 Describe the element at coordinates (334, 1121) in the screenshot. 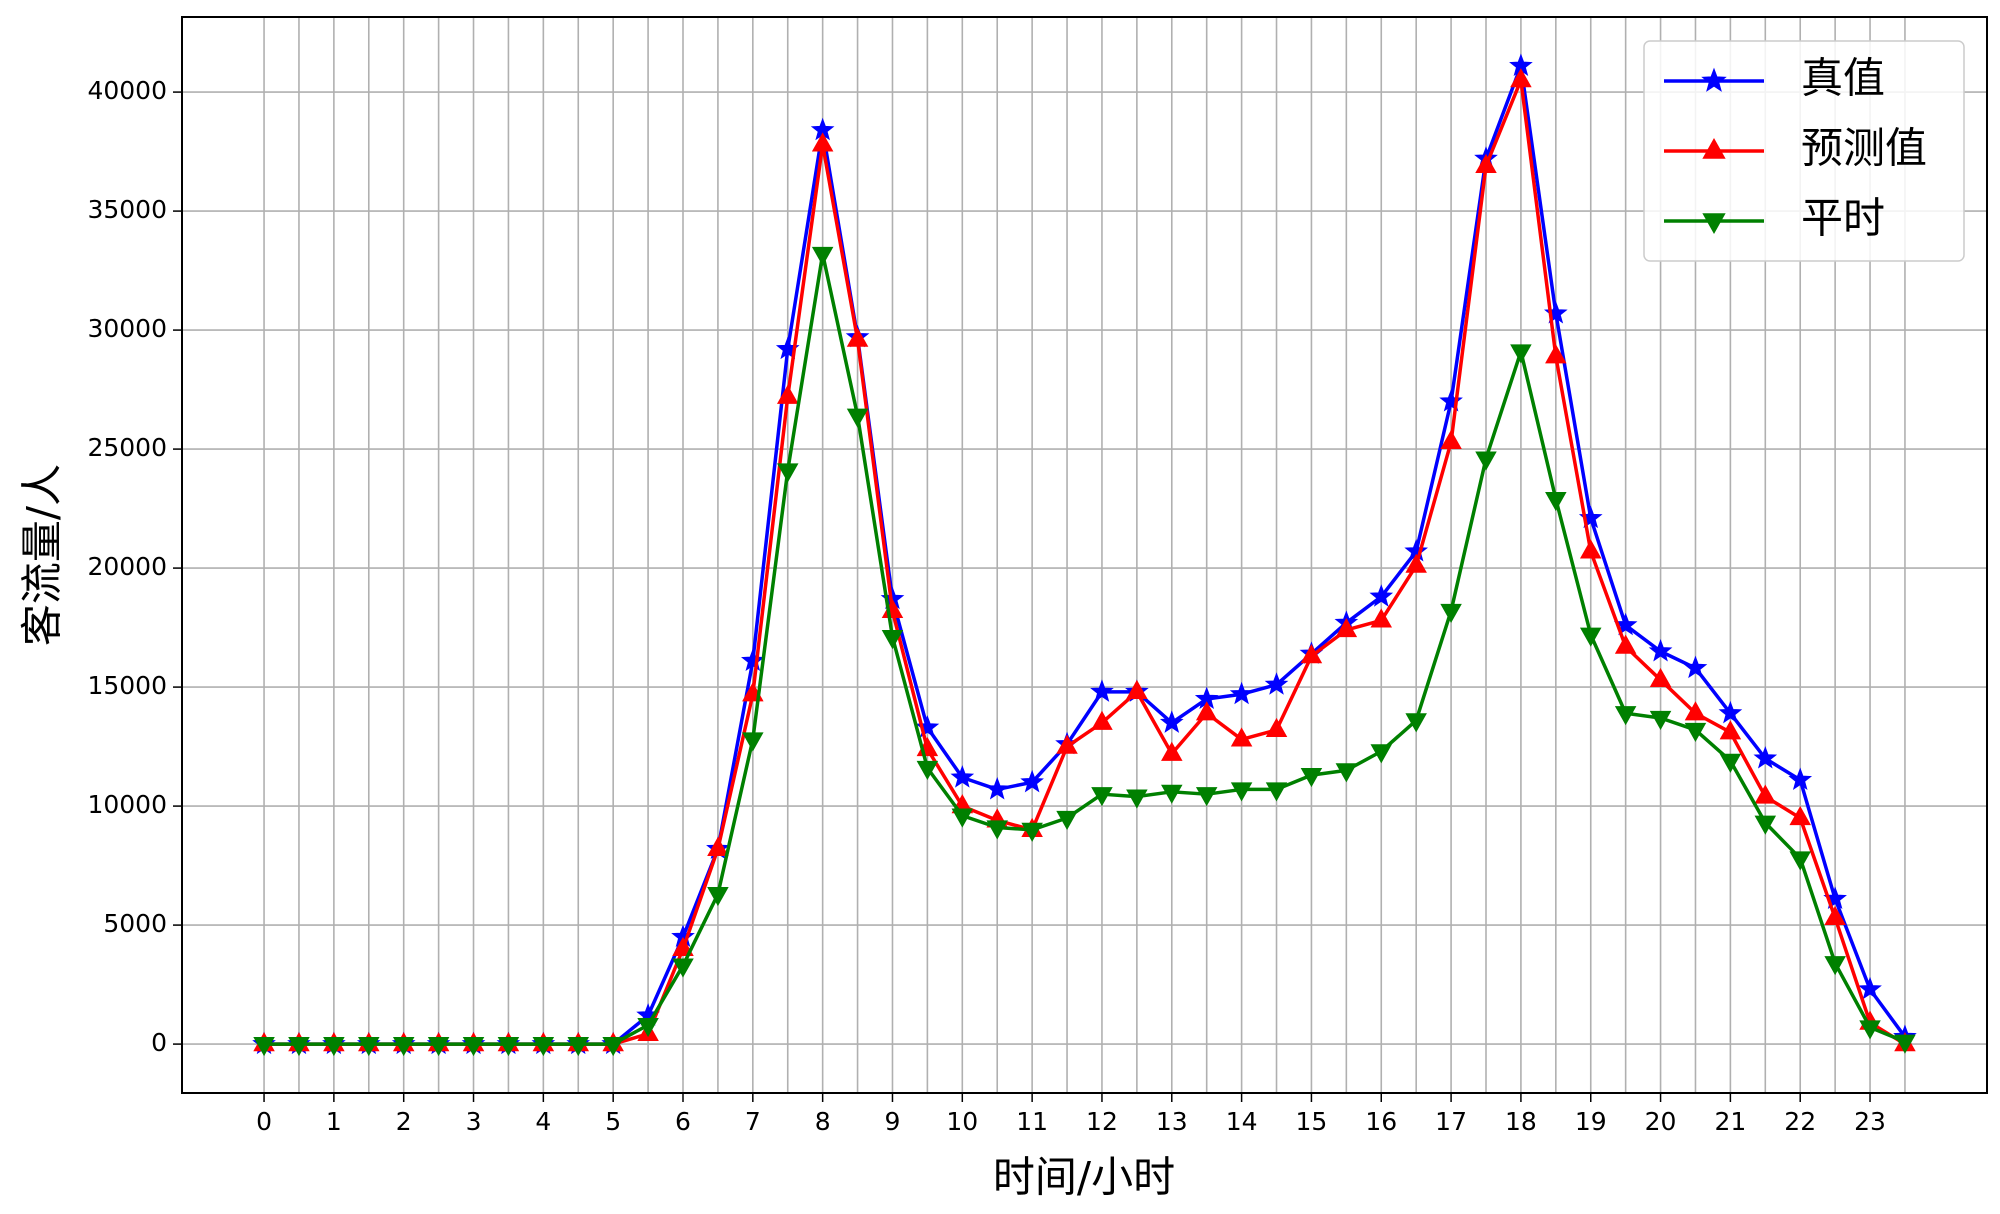

I see `x-tick-label: 1` at that location.